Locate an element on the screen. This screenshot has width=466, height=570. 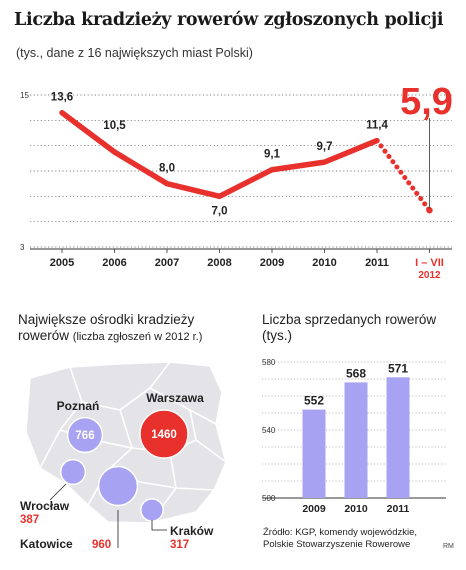
x-tick-label: 2010 is located at coordinates (324, 263).